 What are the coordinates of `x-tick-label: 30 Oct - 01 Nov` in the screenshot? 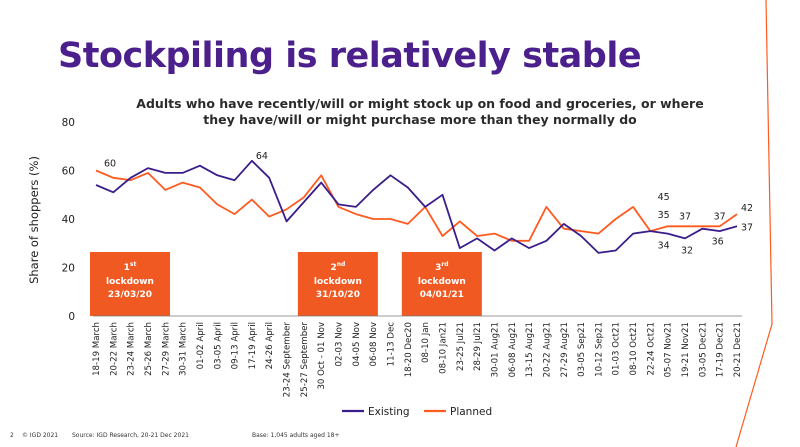 It's located at (322, 356).